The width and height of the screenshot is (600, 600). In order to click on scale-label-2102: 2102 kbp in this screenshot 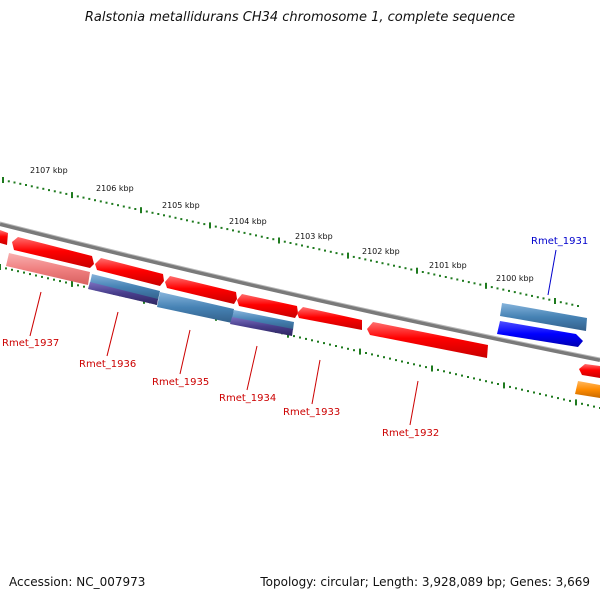, I will do `click(381, 251)`.